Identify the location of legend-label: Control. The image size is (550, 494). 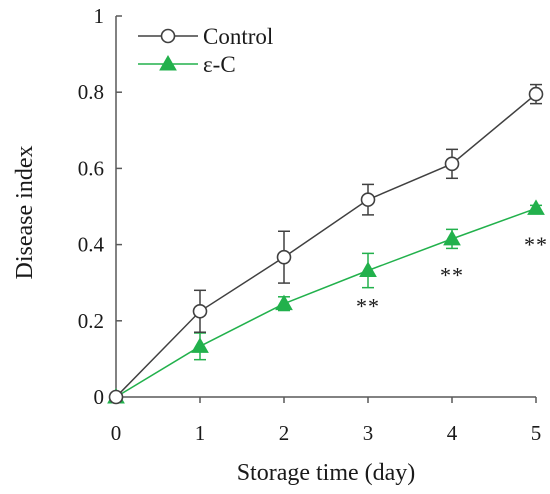
(238, 36).